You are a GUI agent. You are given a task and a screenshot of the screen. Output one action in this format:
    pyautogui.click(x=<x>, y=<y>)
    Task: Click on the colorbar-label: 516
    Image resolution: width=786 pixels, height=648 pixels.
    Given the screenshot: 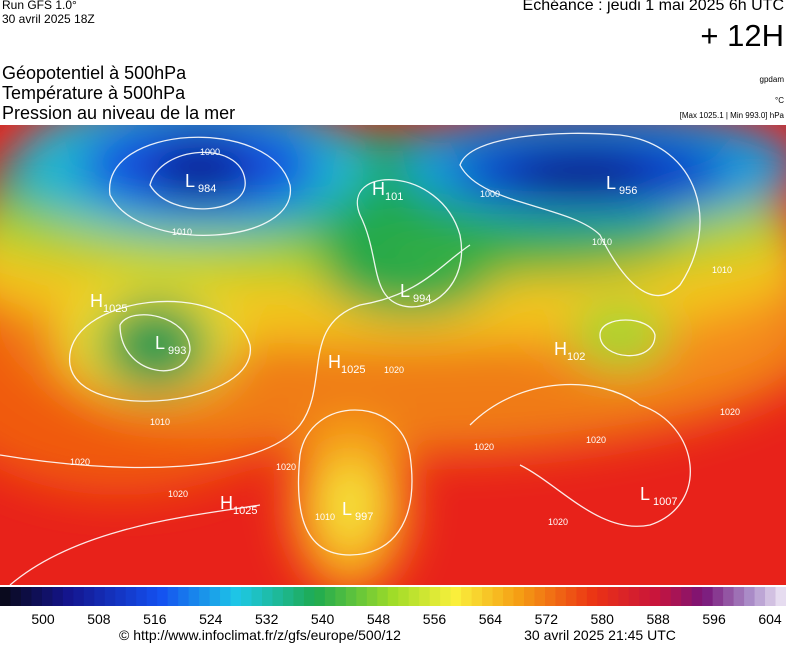 What is the action you would take?
    pyautogui.click(x=155, y=619)
    